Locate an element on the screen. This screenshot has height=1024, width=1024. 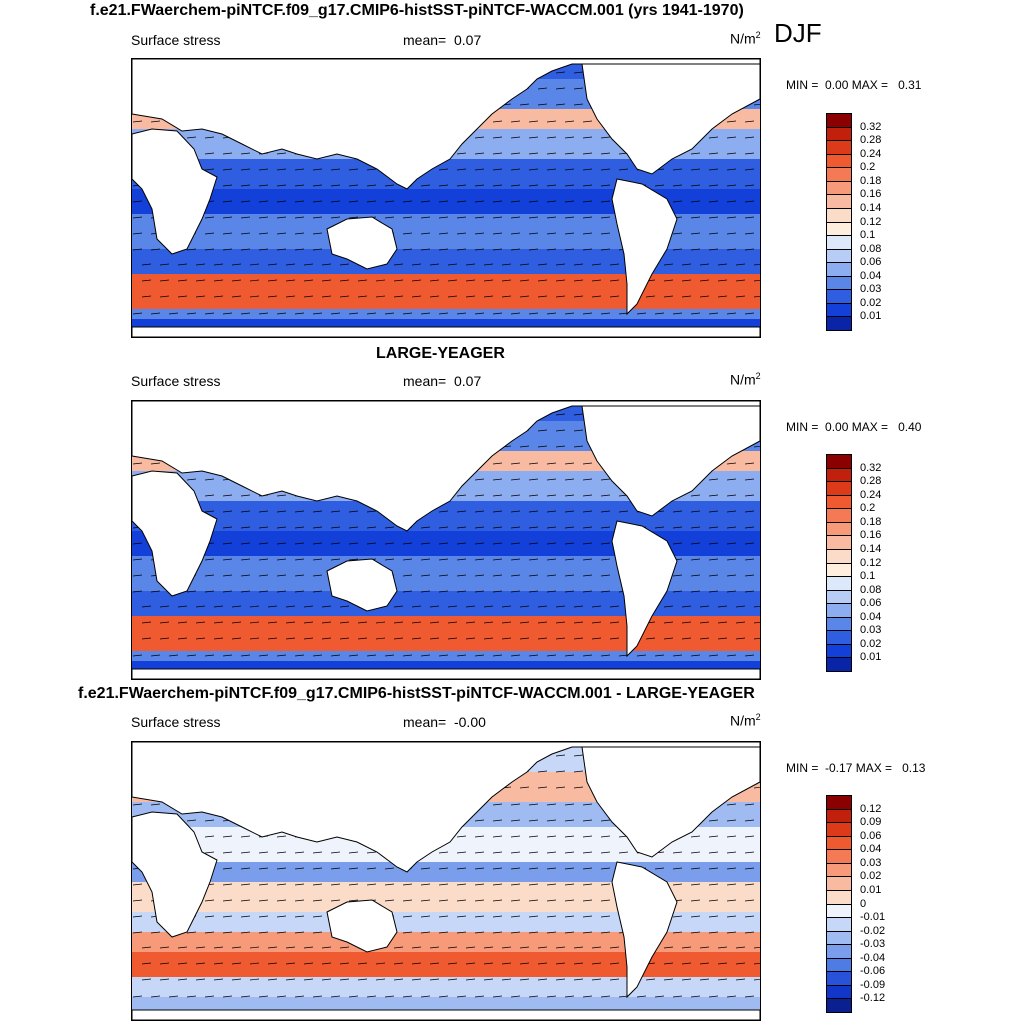
colorbar-label: 0.04 is located at coordinates (871, 275).